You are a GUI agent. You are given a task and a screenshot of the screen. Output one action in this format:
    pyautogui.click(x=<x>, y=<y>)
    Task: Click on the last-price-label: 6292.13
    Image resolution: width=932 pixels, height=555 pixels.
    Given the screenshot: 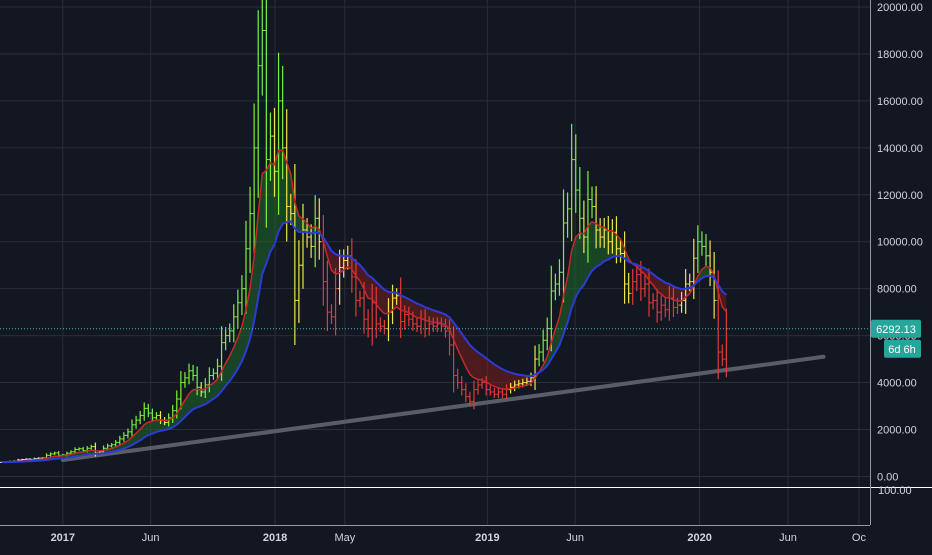 What is the action you would take?
    pyautogui.click(x=896, y=330)
    